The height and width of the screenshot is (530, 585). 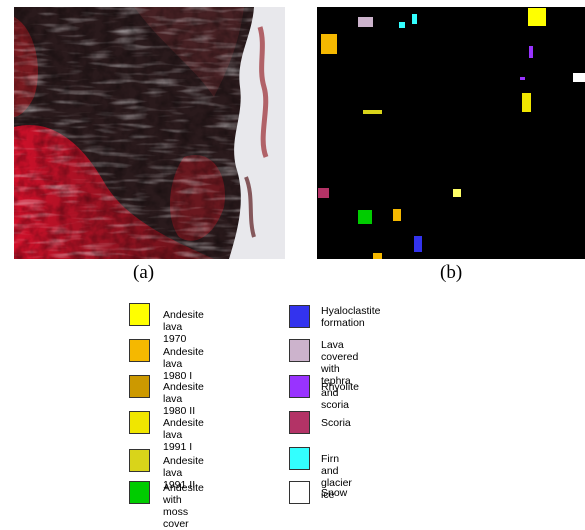 What do you see at coordinates (143, 273) in the screenshot?
I see `caption-a: (a)` at bounding box center [143, 273].